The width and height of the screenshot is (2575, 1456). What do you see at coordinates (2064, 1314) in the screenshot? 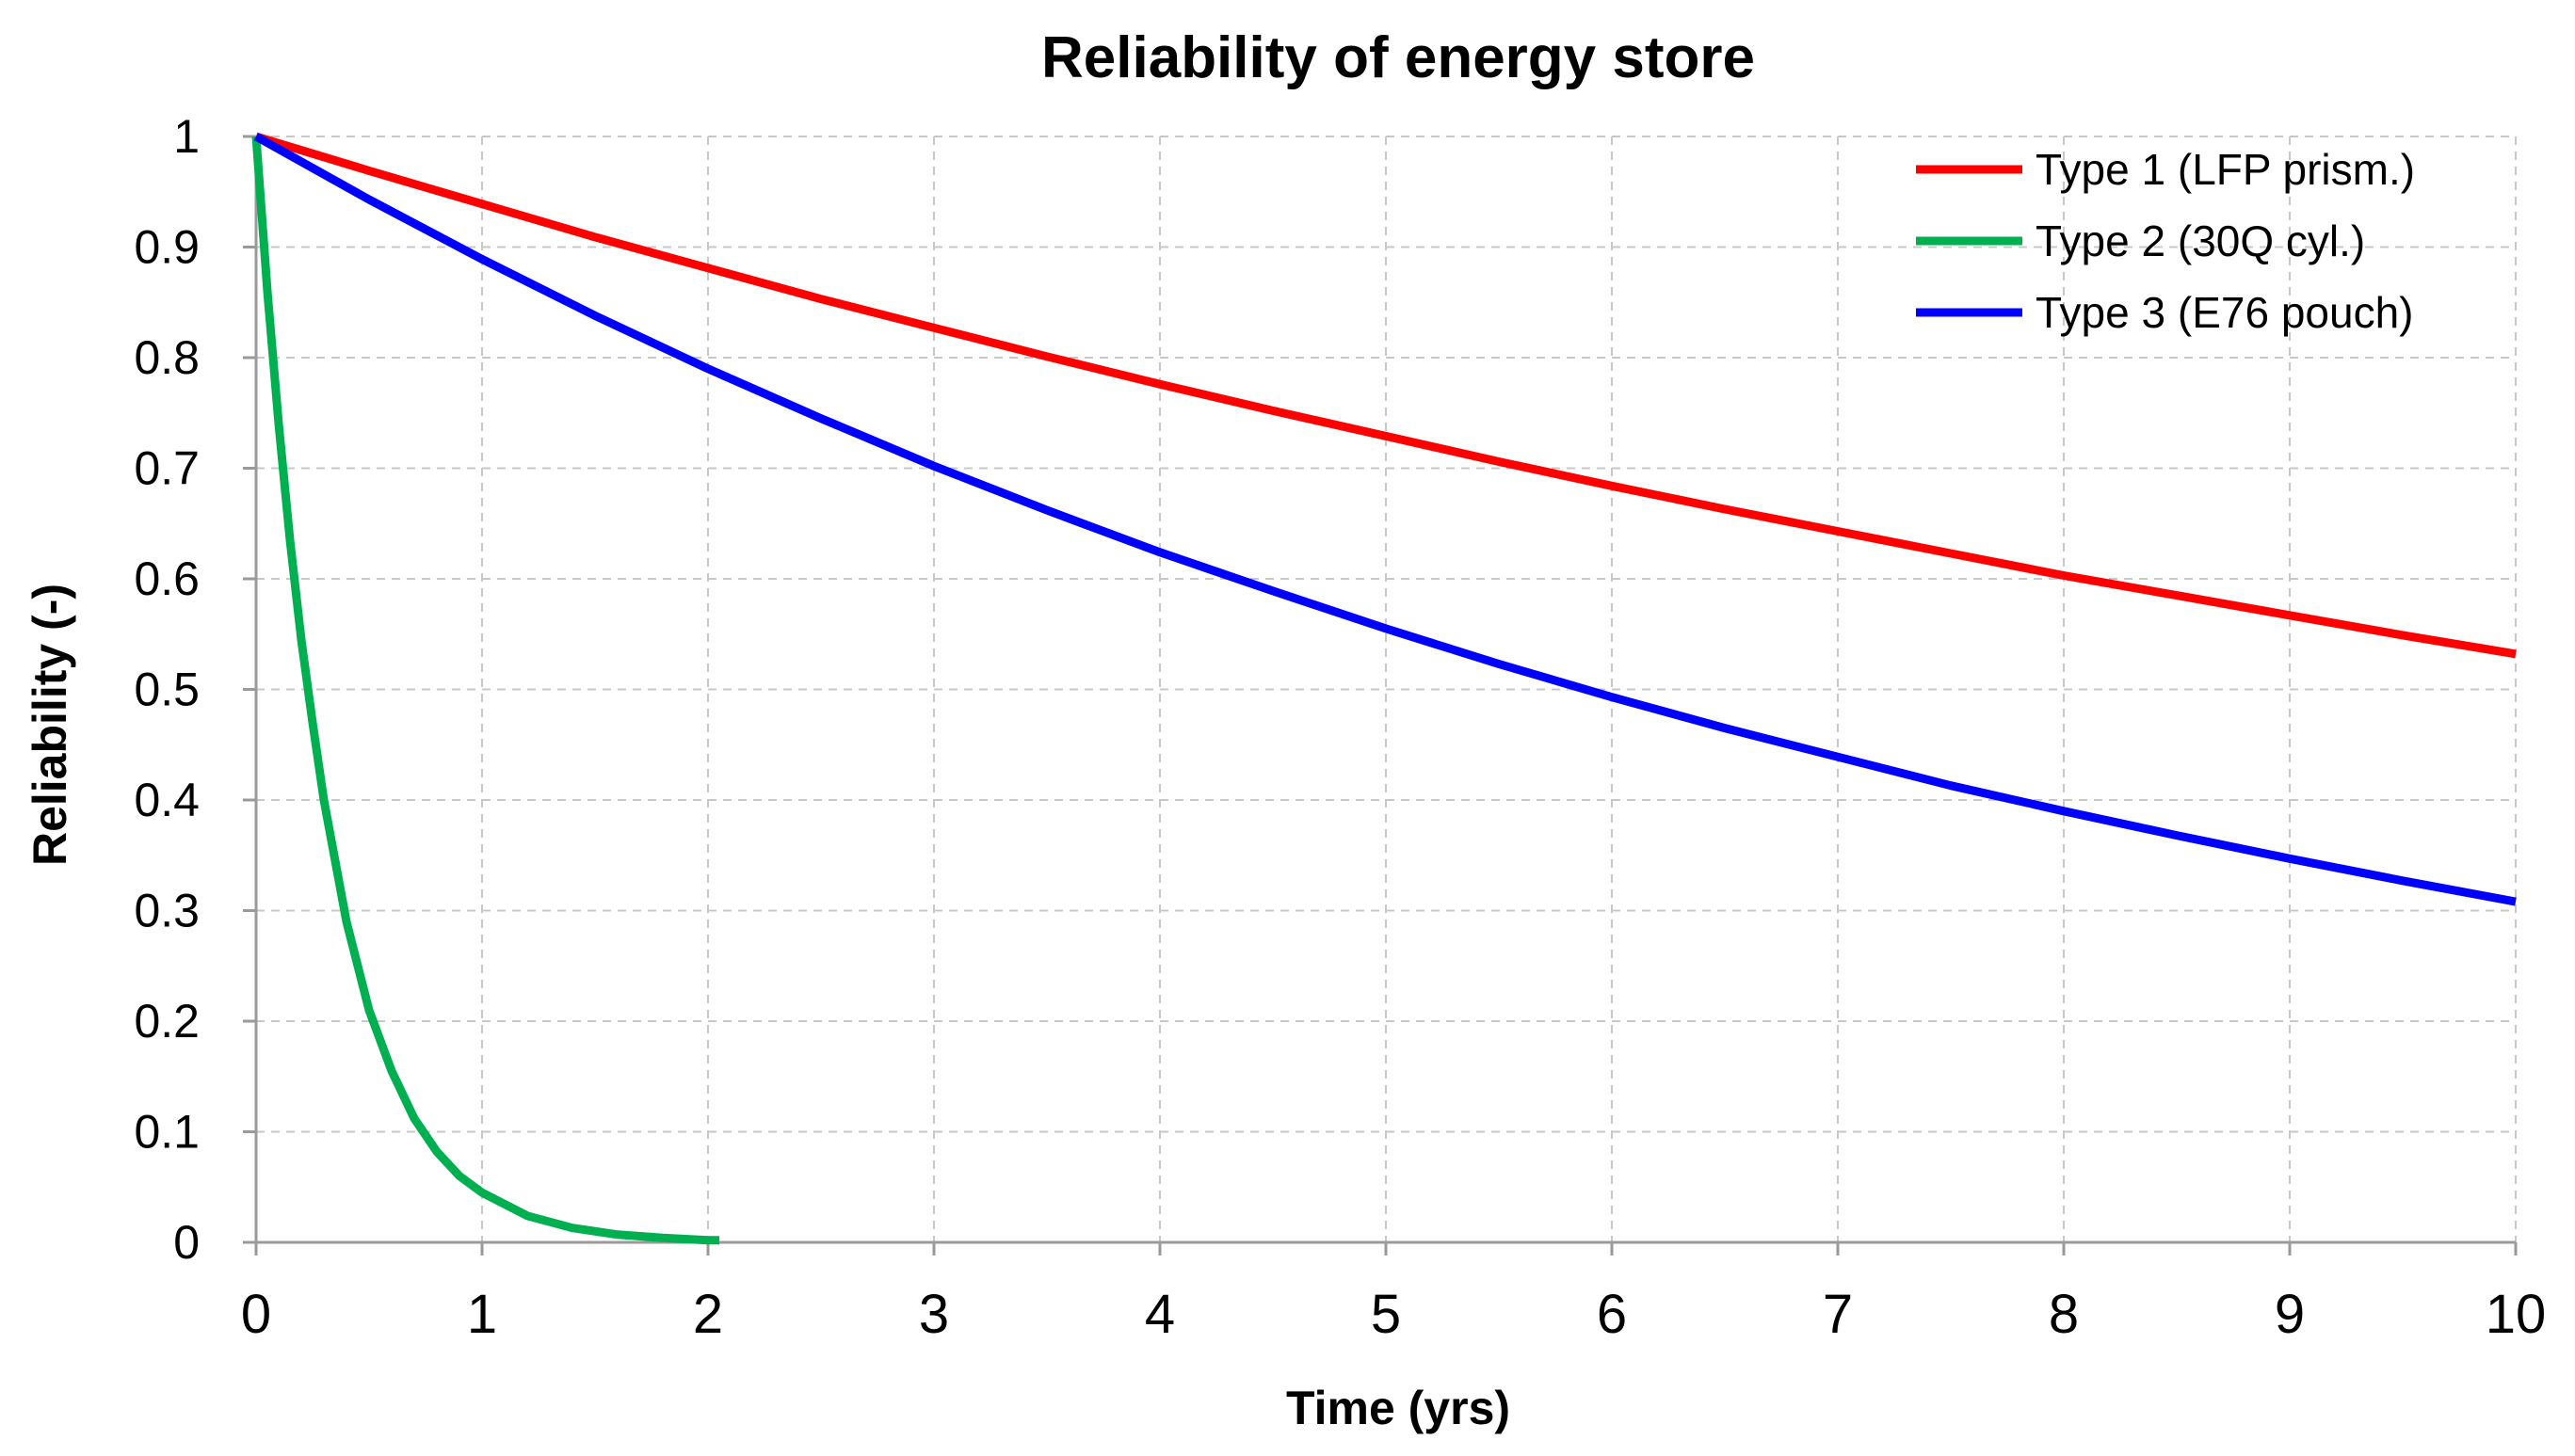
I see `x-tick-label: 8` at bounding box center [2064, 1314].